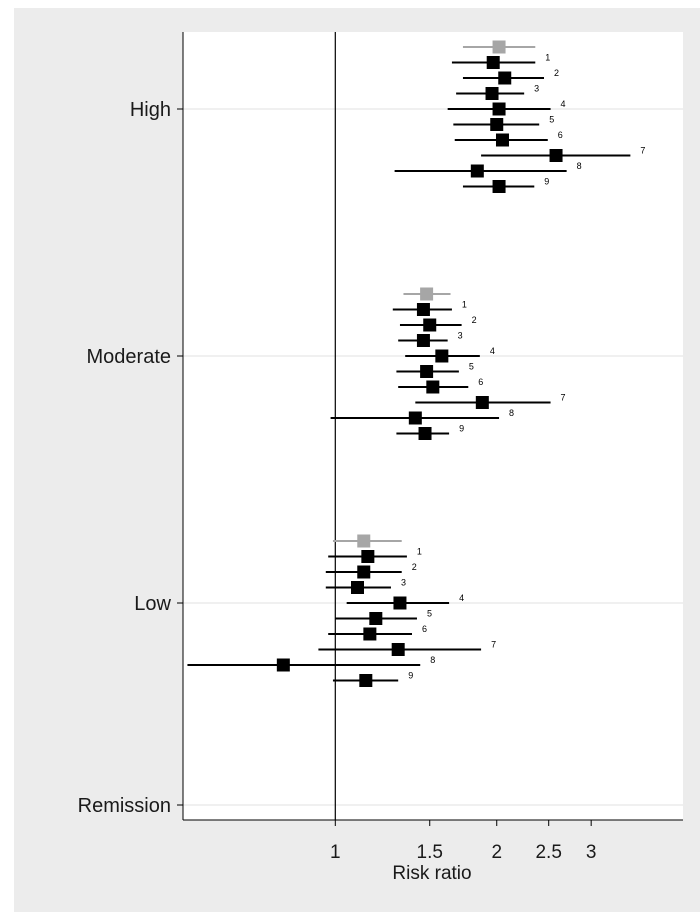 This screenshot has width=700, height=912. I want to click on high-study-8-label: 8, so click(579, 166).